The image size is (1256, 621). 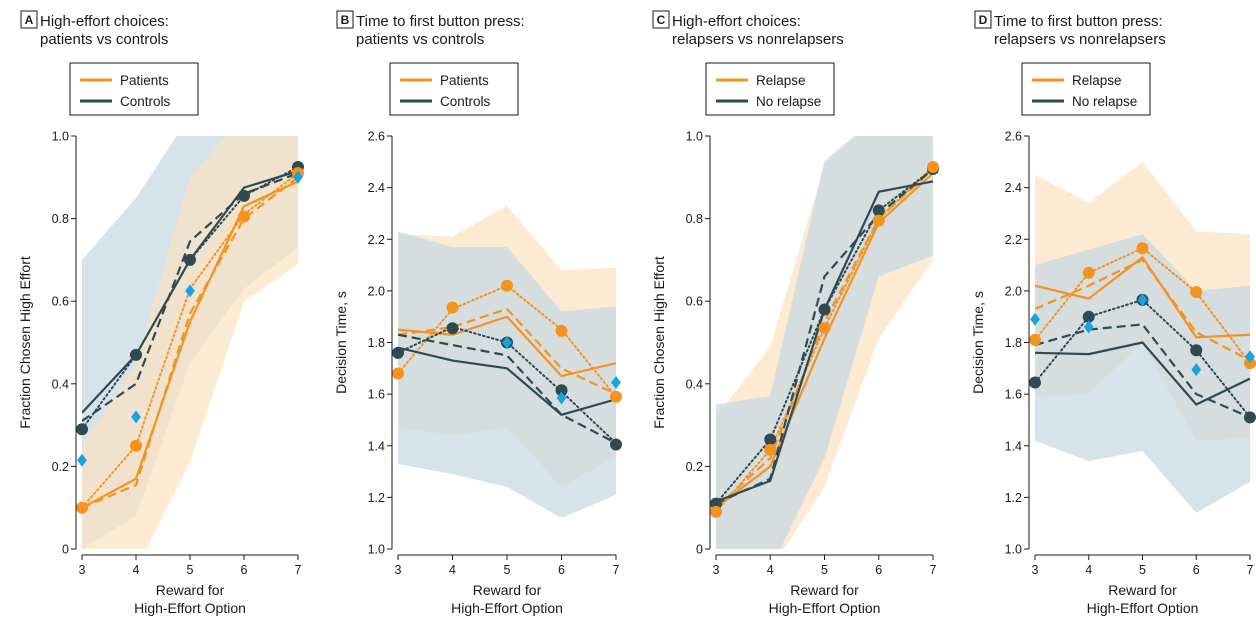 I want to click on y-tick-label: 0.8, so click(x=694, y=219).